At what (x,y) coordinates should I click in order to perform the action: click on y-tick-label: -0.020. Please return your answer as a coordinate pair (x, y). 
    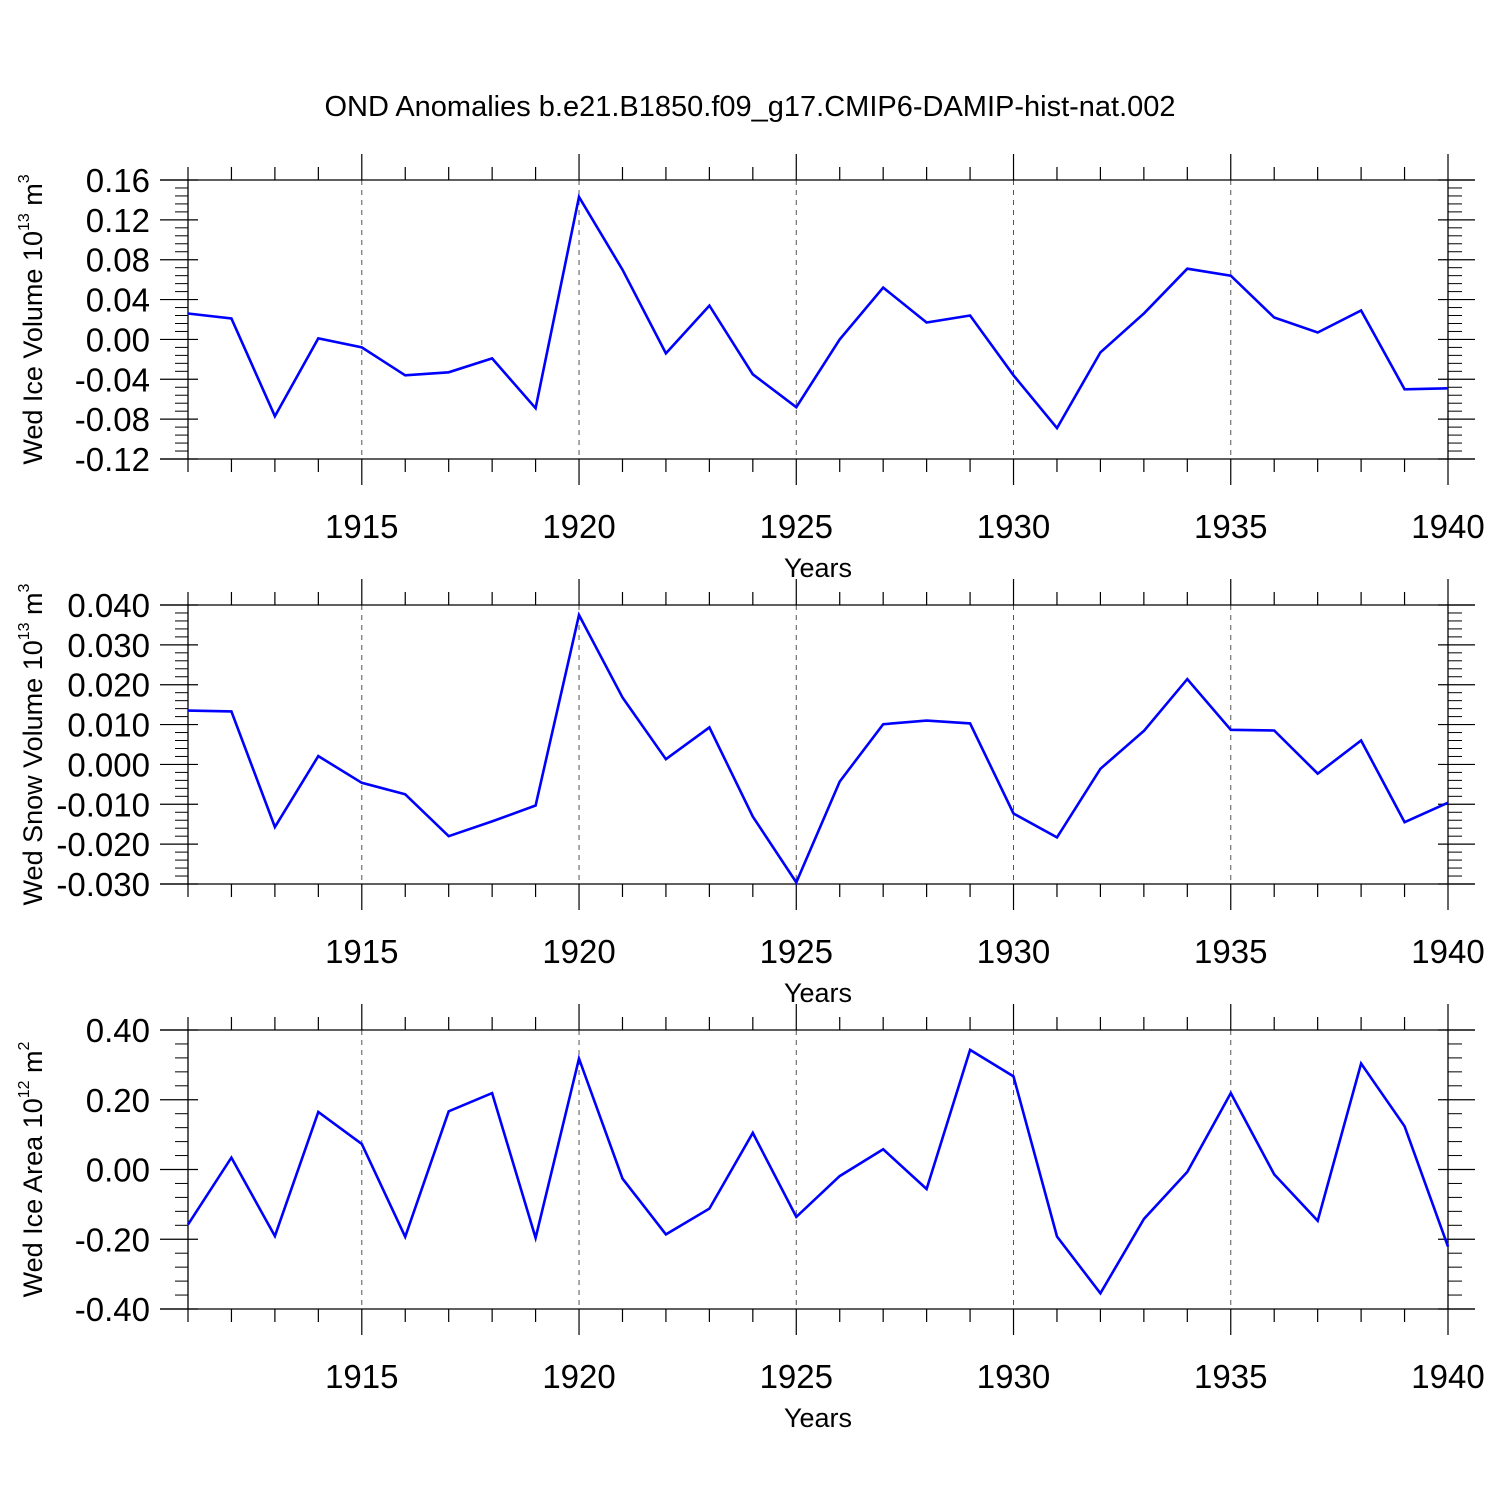
    Looking at the image, I should click on (103, 844).